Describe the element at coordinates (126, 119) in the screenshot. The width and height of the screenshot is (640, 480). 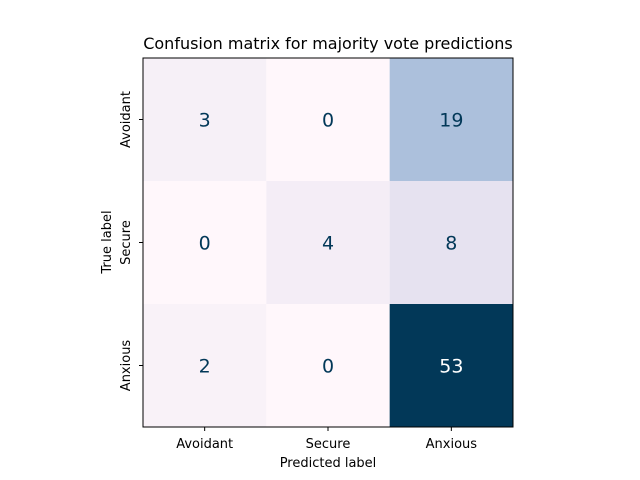
I see `y-tick-label: Avoidant` at that location.